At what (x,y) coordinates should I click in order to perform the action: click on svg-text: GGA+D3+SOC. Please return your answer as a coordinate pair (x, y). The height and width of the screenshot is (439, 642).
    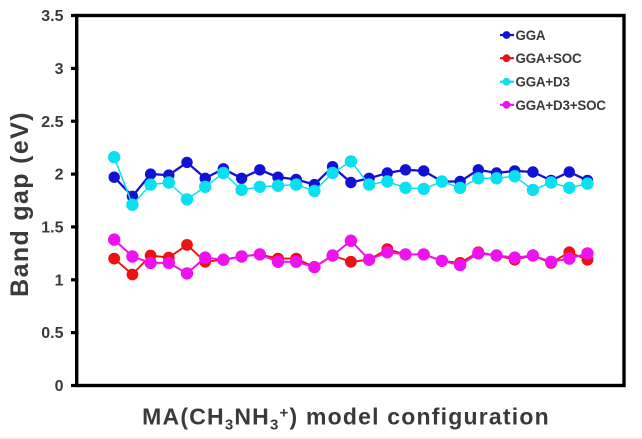
    Looking at the image, I should click on (561, 105).